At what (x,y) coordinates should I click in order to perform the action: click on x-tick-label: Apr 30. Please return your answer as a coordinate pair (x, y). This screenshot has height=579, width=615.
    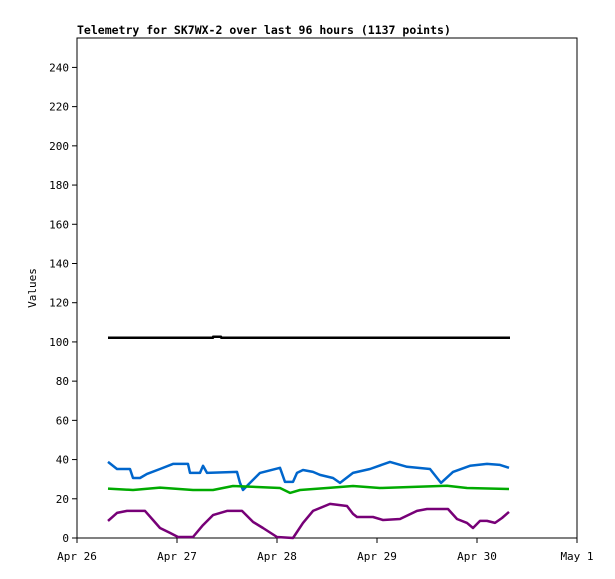
    Looking at the image, I should click on (477, 556).